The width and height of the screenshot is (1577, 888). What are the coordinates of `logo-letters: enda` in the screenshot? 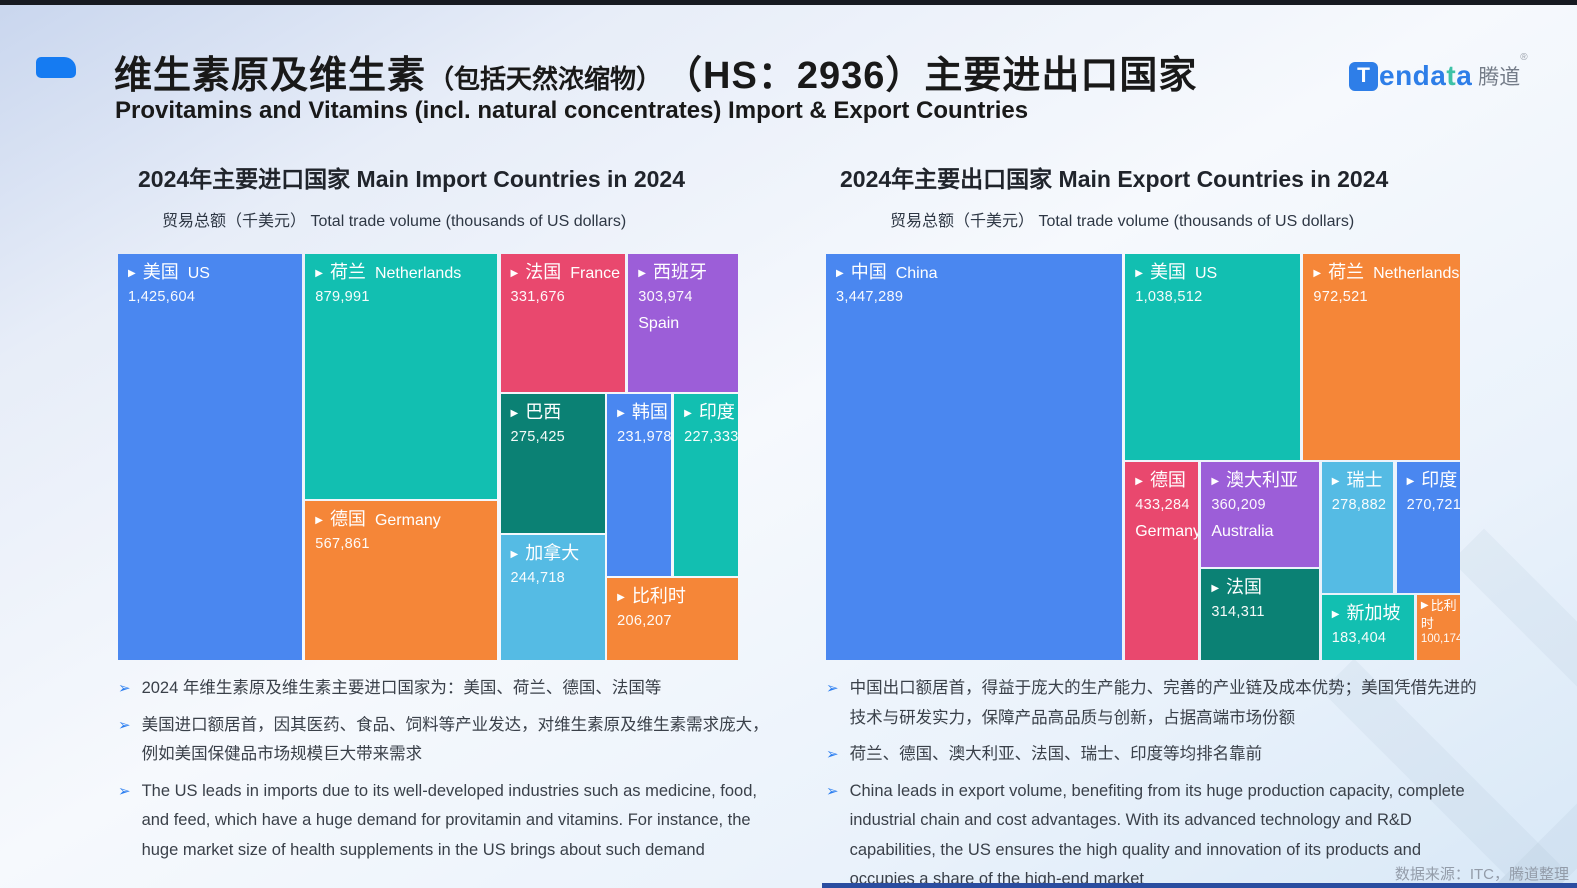 It's located at (1413, 75).